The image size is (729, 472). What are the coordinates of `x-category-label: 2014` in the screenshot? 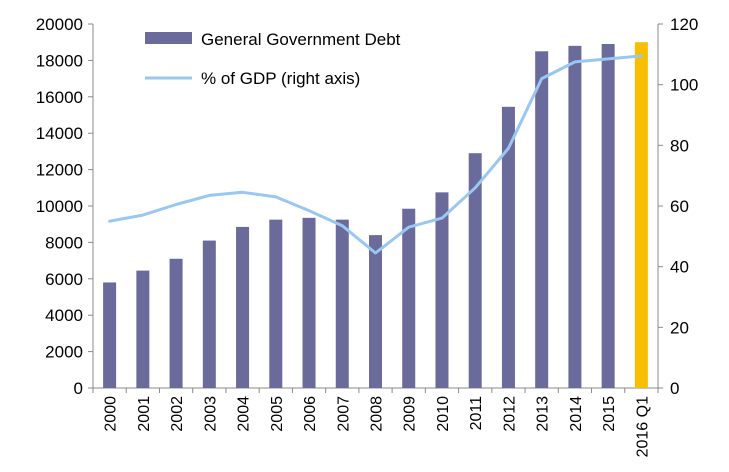 It's located at (576, 414).